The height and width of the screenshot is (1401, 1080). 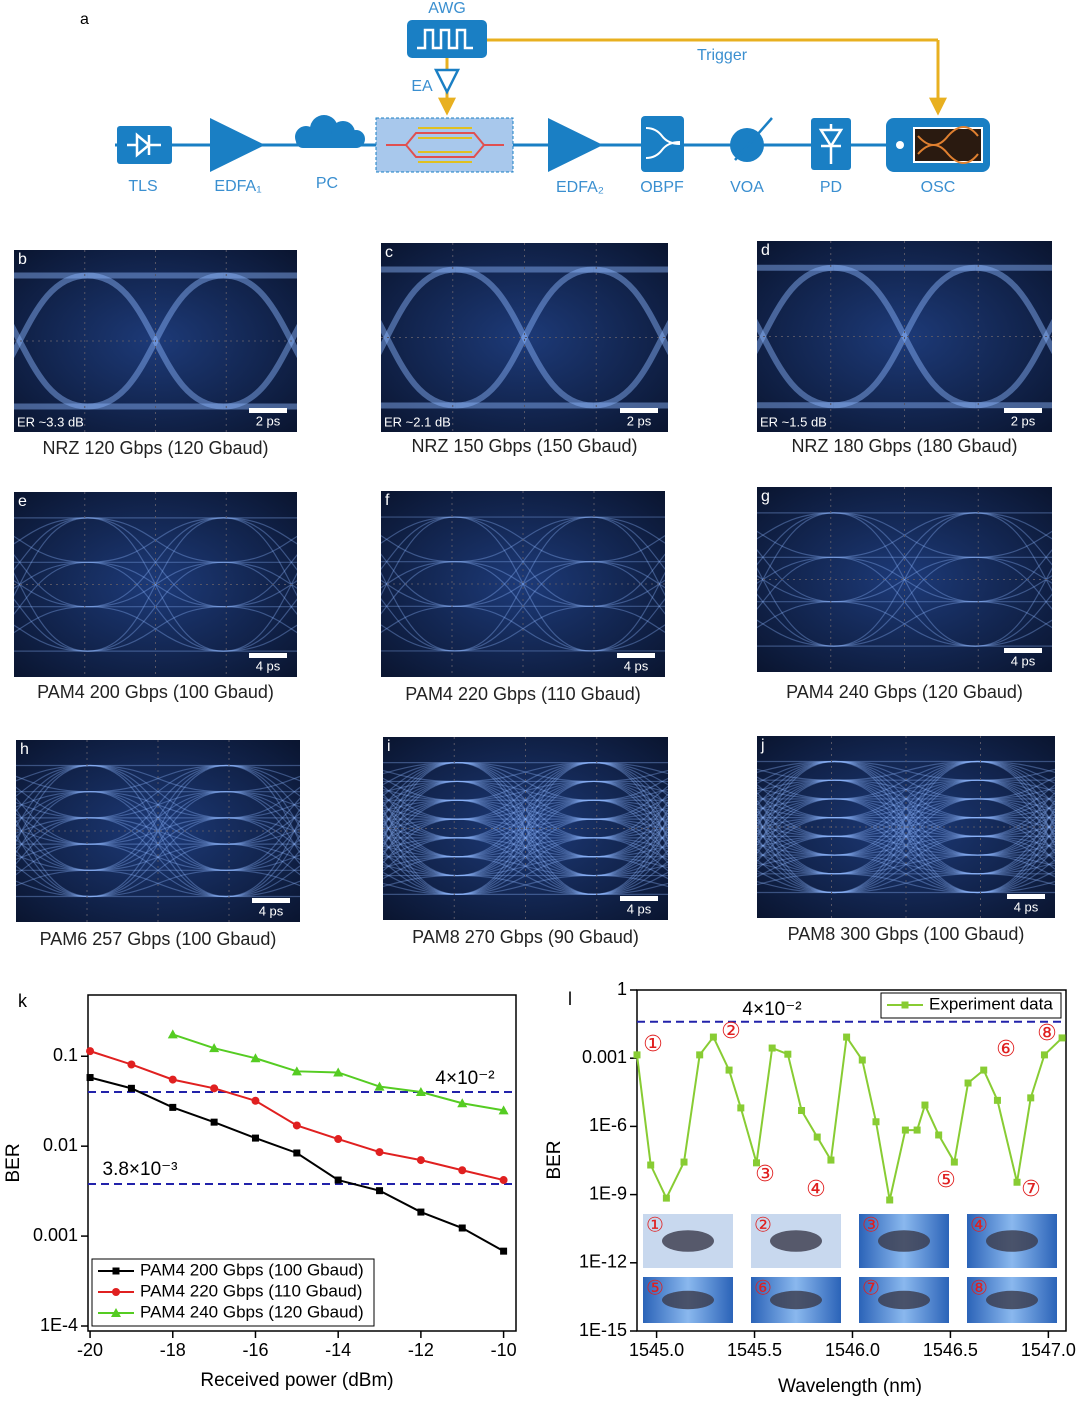 I want to click on eye-caption: NRZ 150 Gbps (150 Gbaud), so click(x=524, y=446).